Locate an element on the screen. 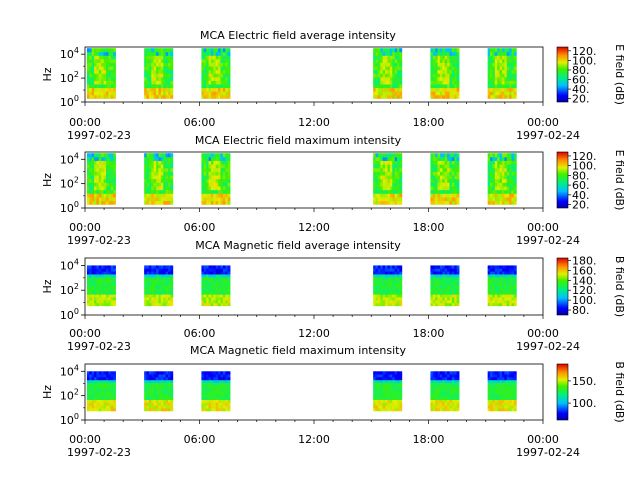 The width and height of the screenshot is (640, 484). y-tick-label: 104 is located at coordinates (69, 264).